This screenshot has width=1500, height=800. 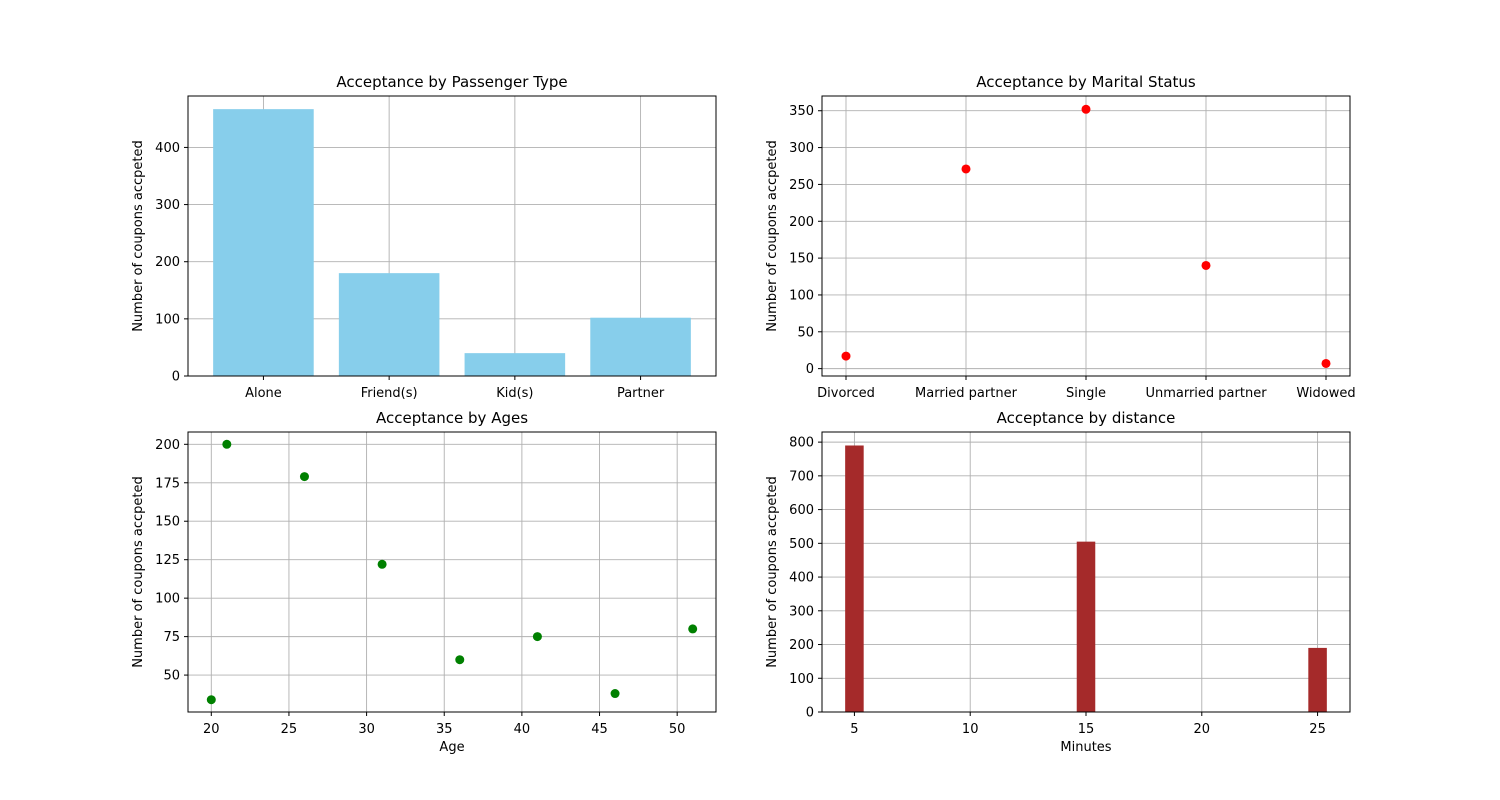 I want to click on marital-status-grid, so click(x=1086, y=236).